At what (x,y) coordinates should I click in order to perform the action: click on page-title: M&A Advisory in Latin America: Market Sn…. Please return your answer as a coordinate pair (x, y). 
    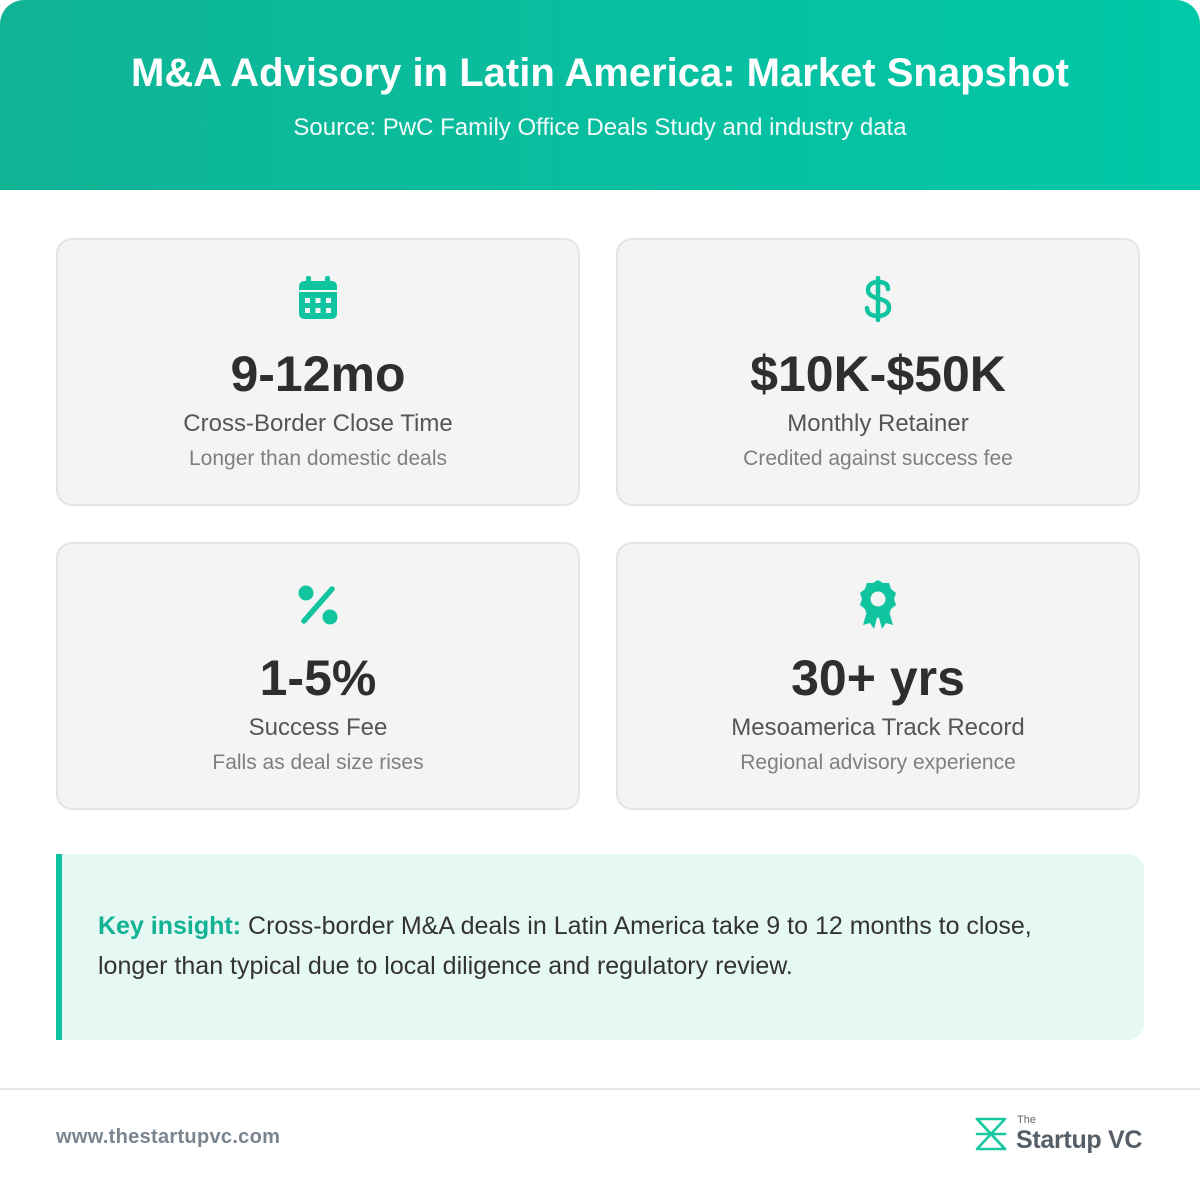
    Looking at the image, I should click on (600, 73).